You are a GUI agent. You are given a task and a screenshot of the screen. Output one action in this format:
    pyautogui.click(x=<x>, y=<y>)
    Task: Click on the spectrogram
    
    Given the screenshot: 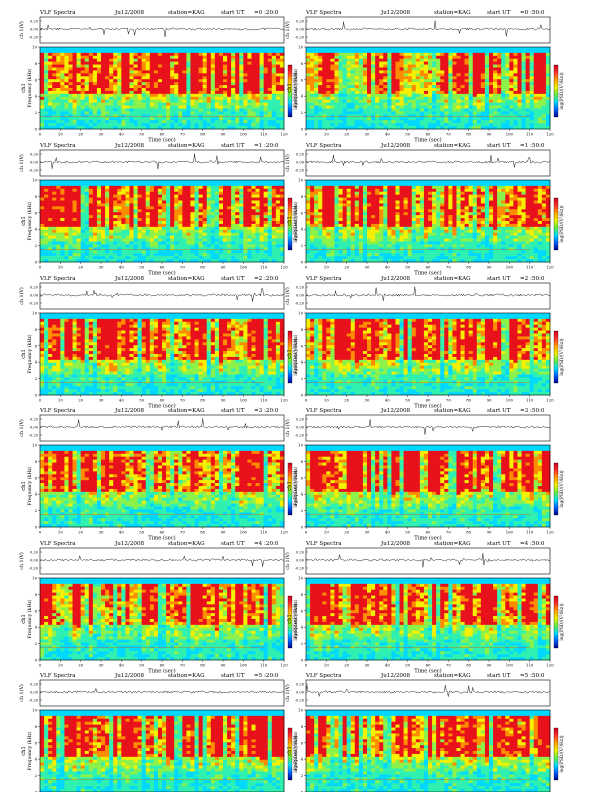 What is the action you would take?
    pyautogui.click(x=428, y=88)
    